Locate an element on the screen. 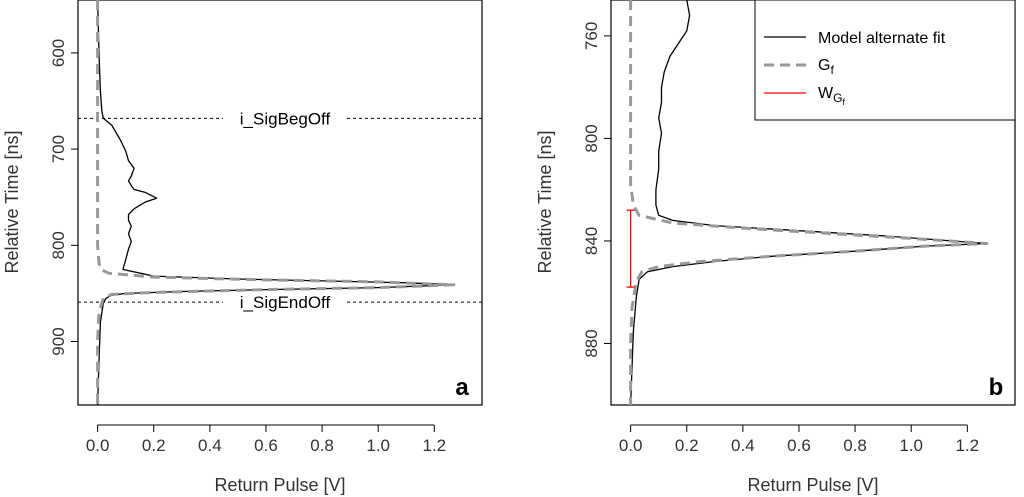 This screenshot has width=1024, height=497. threshold-label: i_SigBegOff is located at coordinates (285, 118).